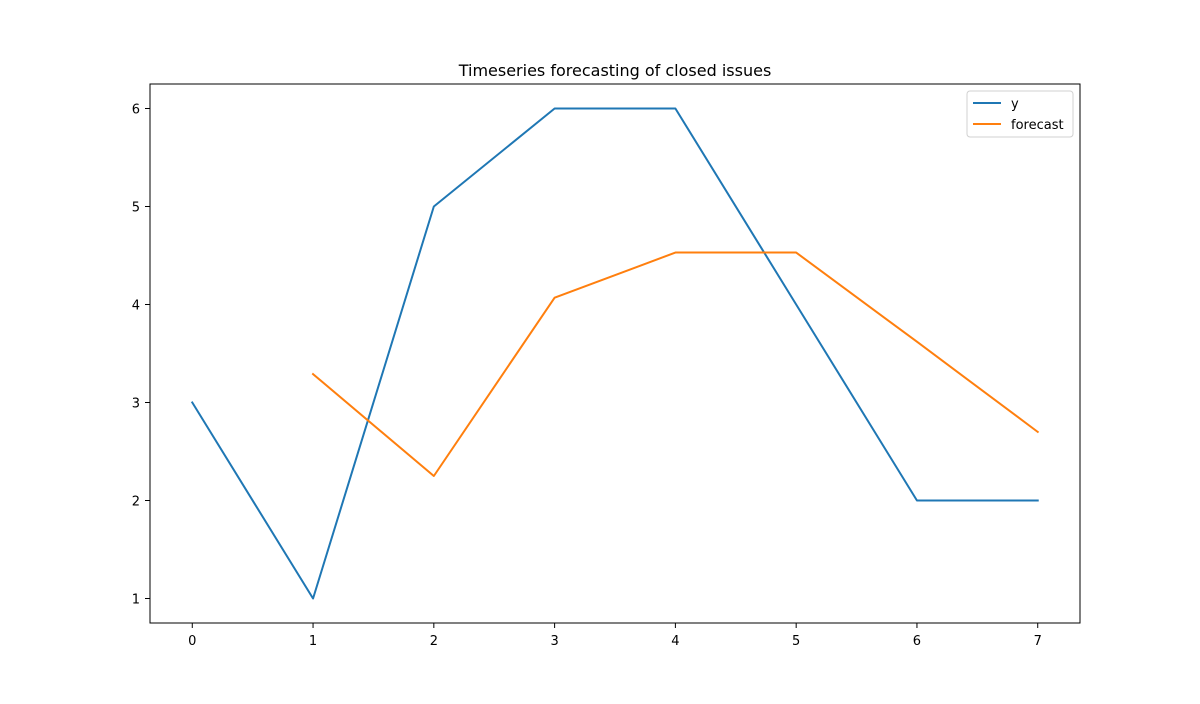  Describe the element at coordinates (136, 306) in the screenshot. I see `y-tick-label: 4` at that location.